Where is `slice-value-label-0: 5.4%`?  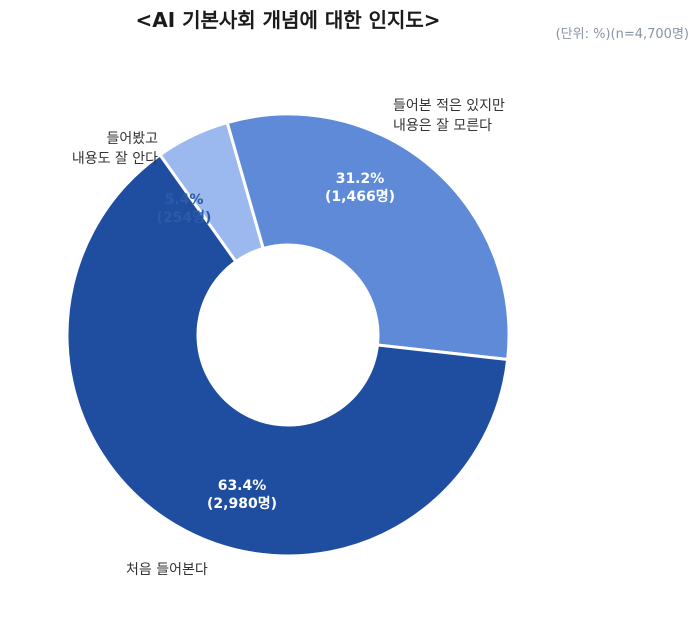 slice-value-label-0: 5.4% is located at coordinates (184, 200).